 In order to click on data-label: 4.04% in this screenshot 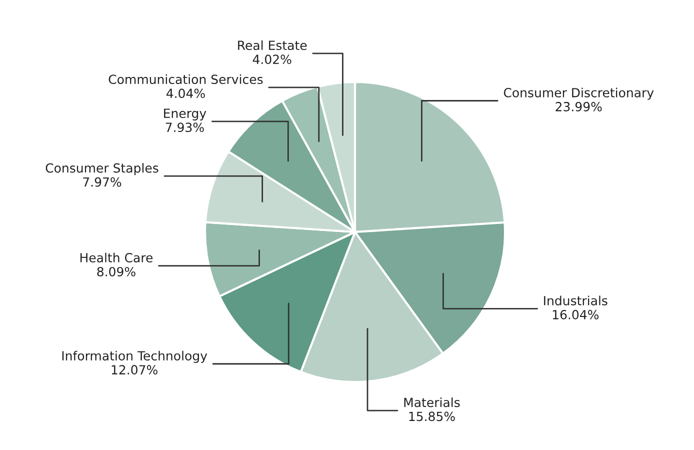, I will do `click(185, 93)`.